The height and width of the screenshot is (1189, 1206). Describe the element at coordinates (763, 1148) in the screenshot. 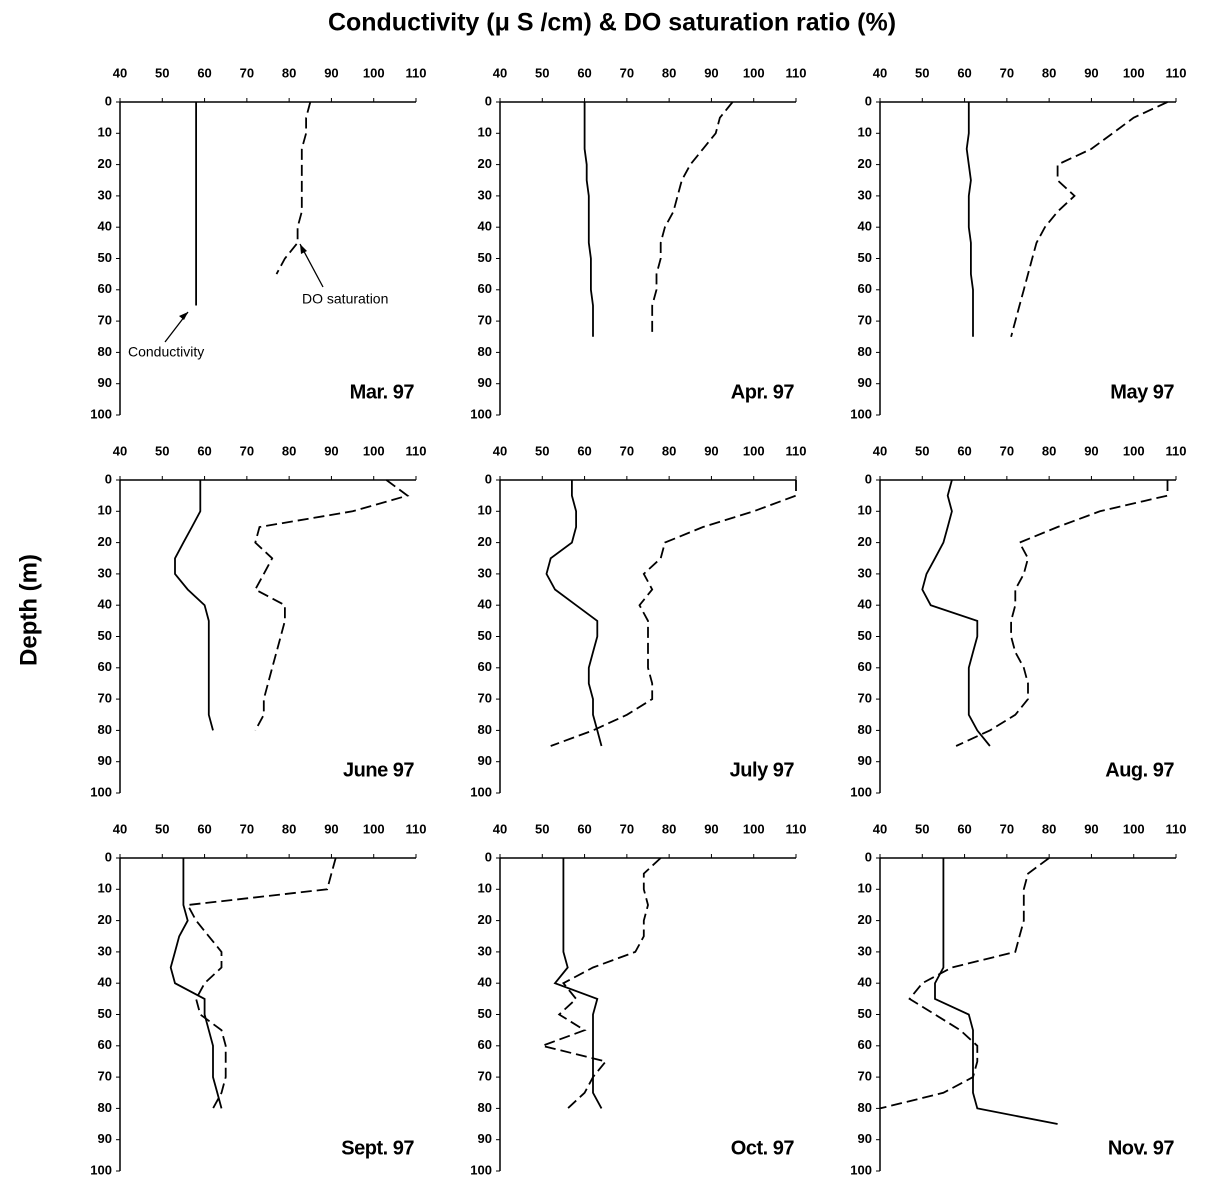

I see `panel-label: Oct. 97` at that location.